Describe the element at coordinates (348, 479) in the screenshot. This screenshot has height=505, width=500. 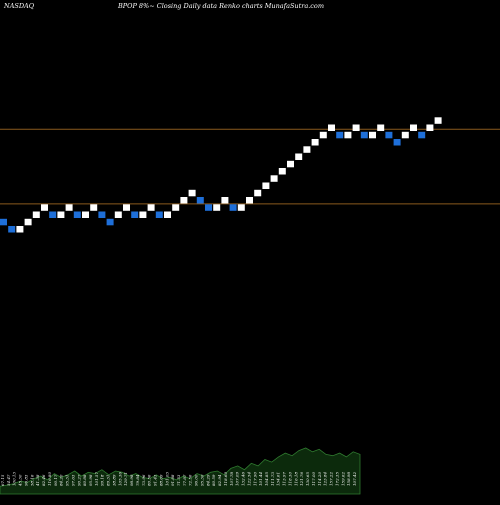
I see `volume-label: 158.98` at that location.